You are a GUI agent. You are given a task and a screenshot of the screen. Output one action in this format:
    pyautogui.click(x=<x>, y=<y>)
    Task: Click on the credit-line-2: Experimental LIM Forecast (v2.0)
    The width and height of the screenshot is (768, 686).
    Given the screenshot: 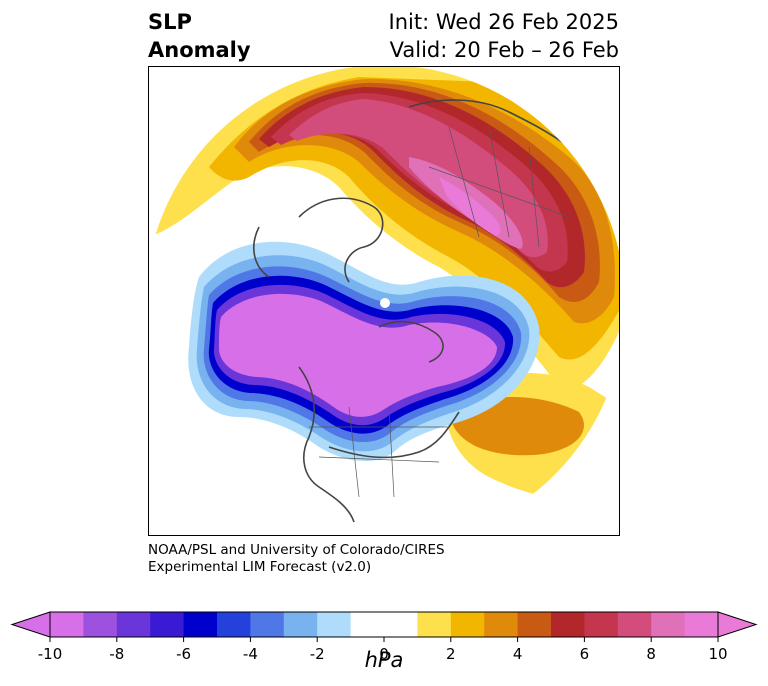 What is the action you would take?
    pyautogui.click(x=260, y=567)
    